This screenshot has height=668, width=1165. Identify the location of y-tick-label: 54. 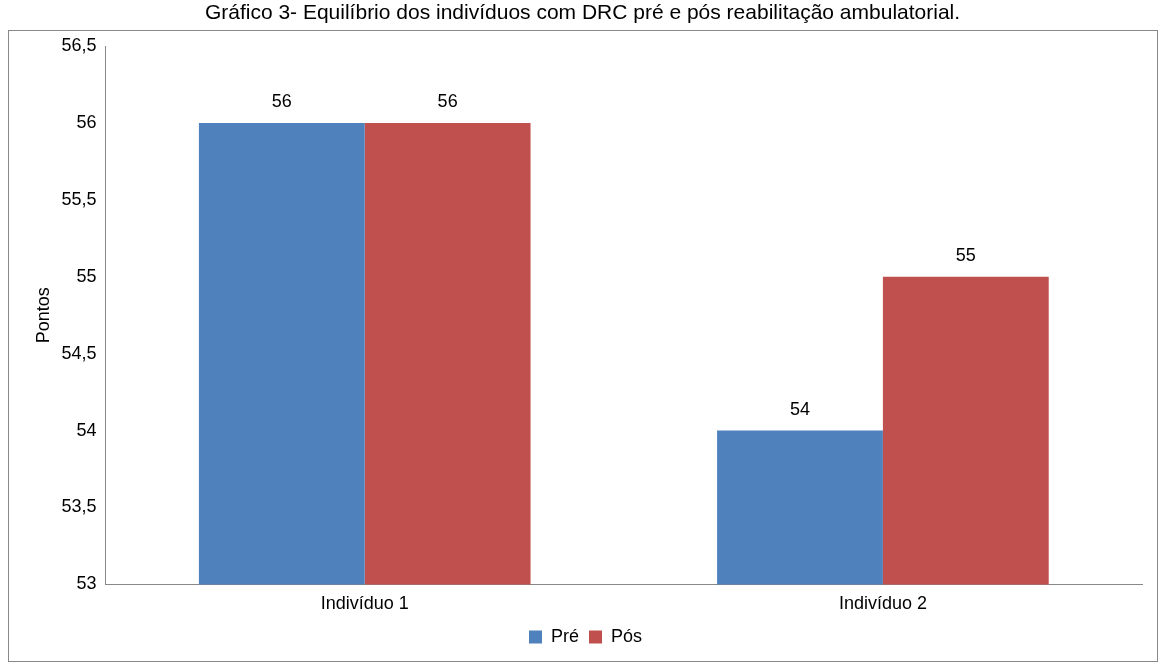
(86, 429).